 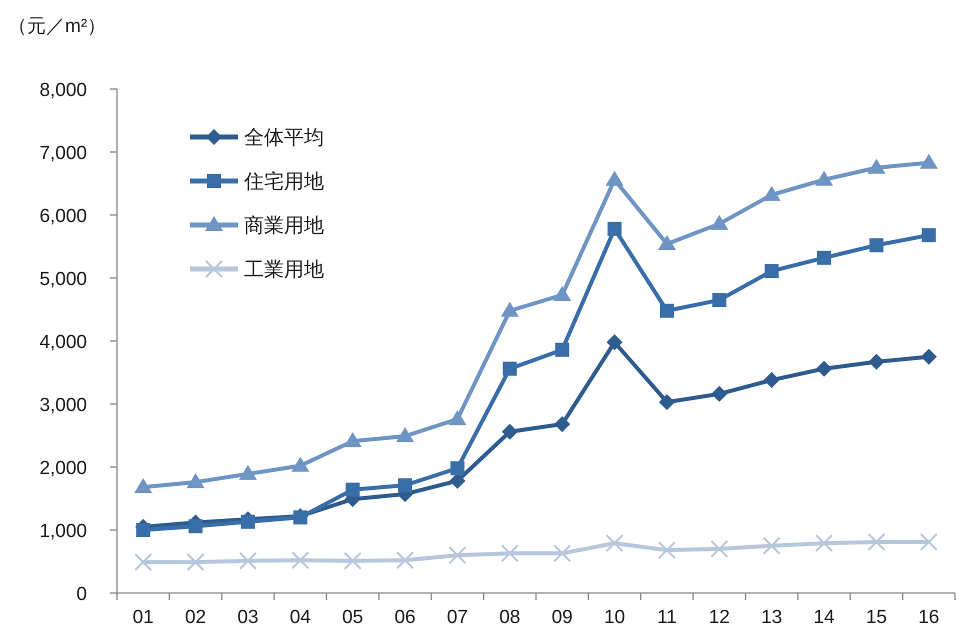 What do you see at coordinates (771, 617) in the screenshot?
I see `x-tick-label: 13` at bounding box center [771, 617].